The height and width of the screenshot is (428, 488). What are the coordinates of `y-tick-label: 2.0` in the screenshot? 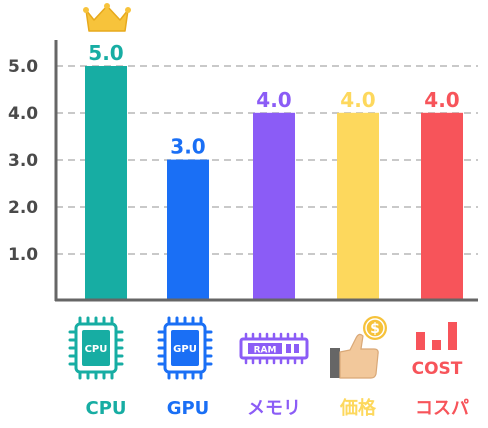 It's located at (23, 208).